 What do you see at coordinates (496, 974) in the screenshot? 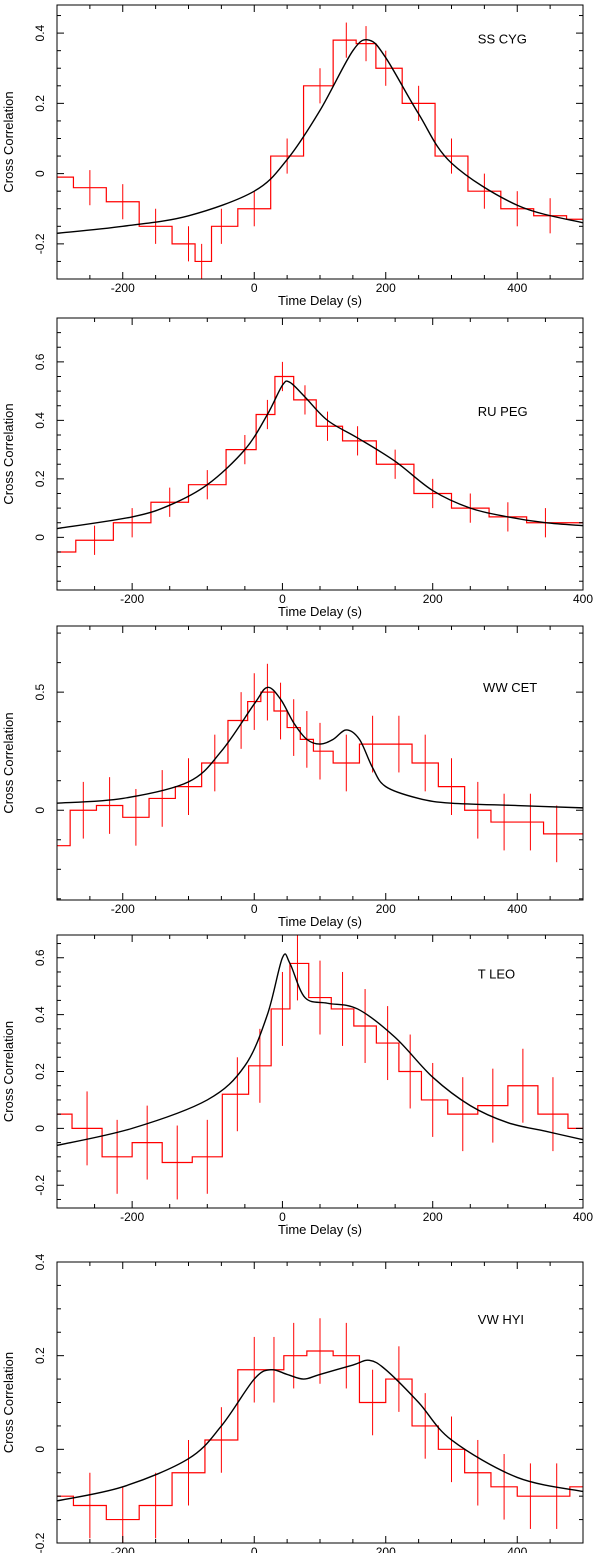
I see `panel-label: T LEO` at bounding box center [496, 974].